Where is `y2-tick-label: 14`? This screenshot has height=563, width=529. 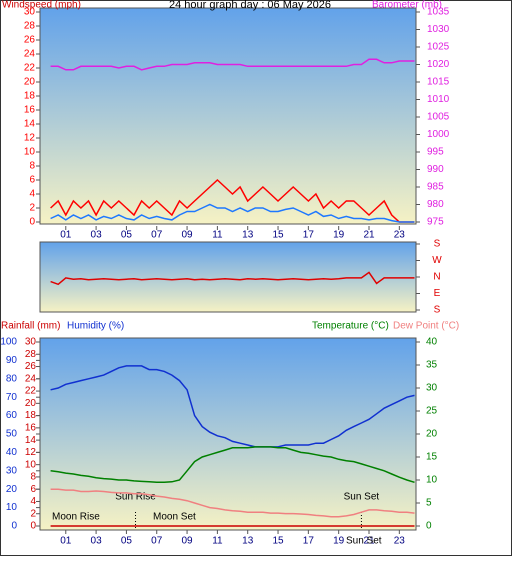 y2-tick-label: 14 is located at coordinates (31, 440).